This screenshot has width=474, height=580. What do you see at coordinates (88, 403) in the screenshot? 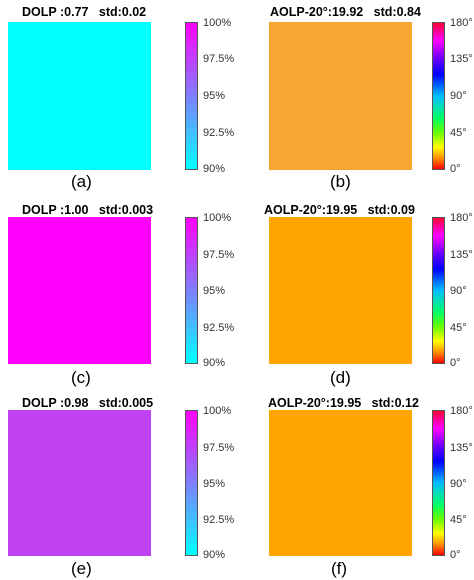
I see `panel-title: DOLP :0.98 std:0.005` at bounding box center [88, 403].